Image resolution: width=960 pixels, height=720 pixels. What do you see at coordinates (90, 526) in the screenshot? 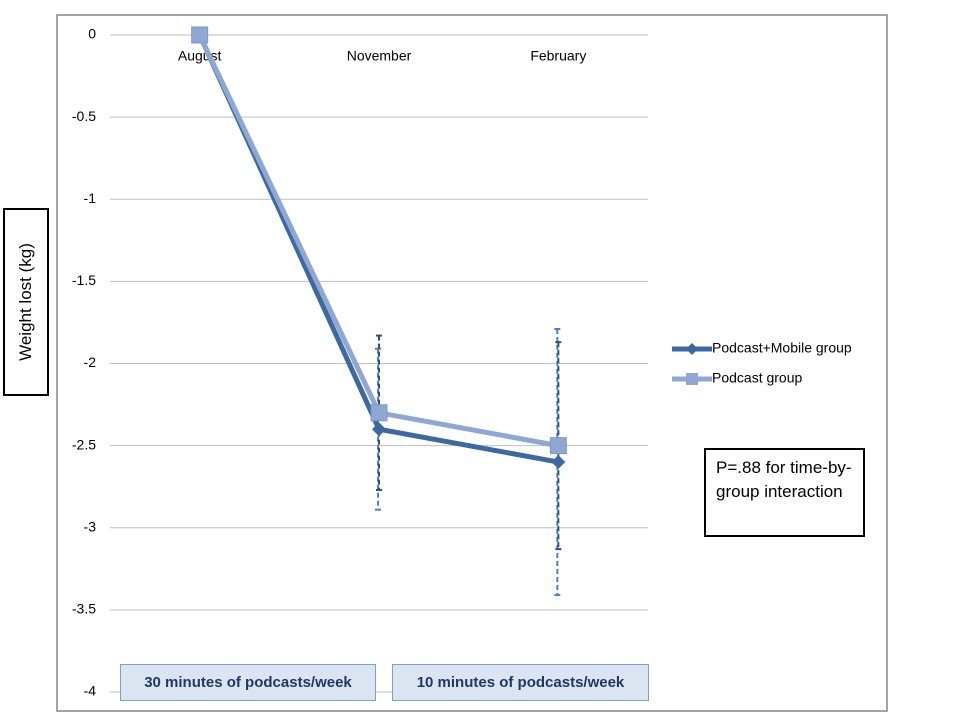
I see `y-tick-label: -3` at bounding box center [90, 526].